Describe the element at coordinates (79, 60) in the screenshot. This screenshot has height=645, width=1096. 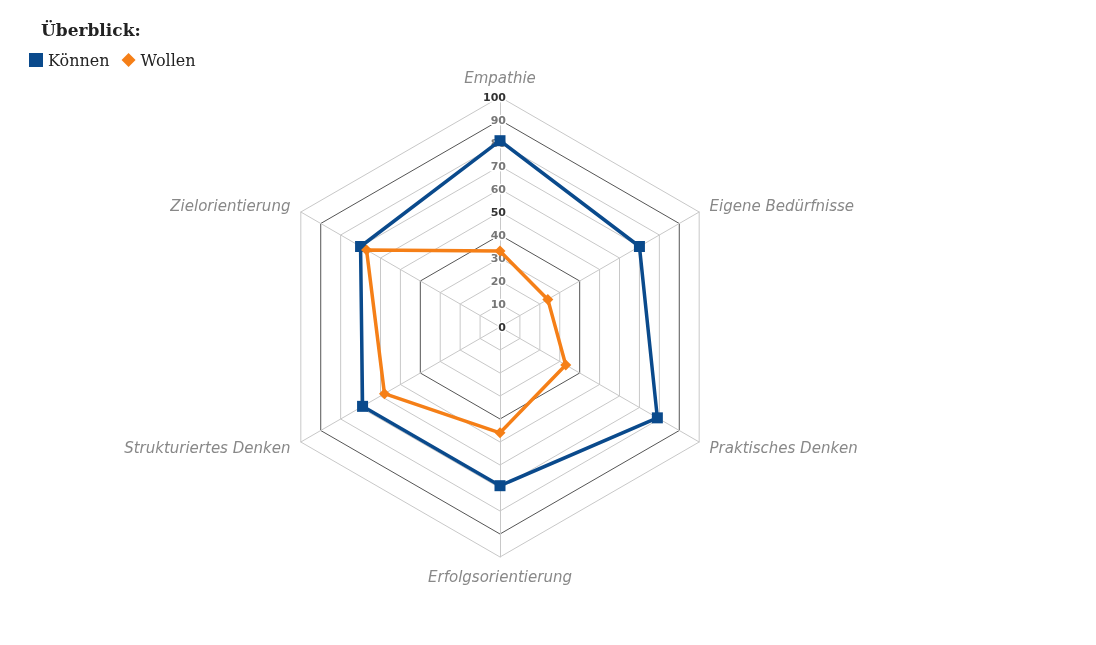
I see `legend-label: Können` at that location.